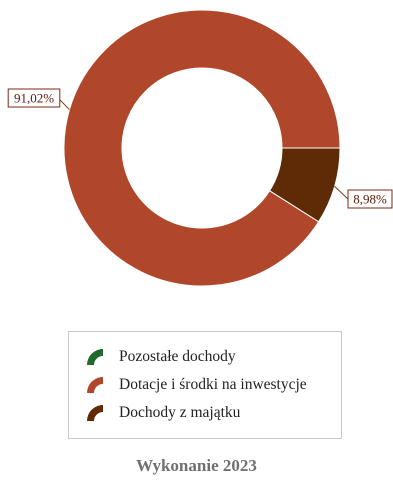 The image size is (393, 480). I want to click on legend-item-dochody-z-majatku: Dochody z majątku, so click(162, 413).